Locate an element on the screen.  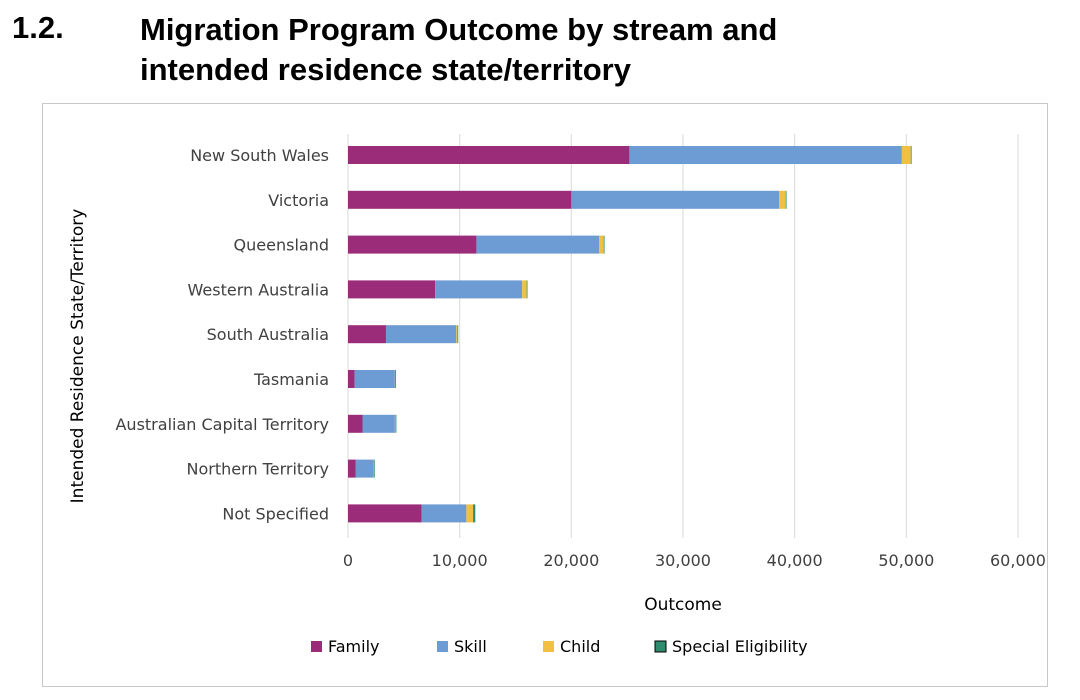
section-title-line-2: intended residence state/territory is located at coordinates (385, 69).